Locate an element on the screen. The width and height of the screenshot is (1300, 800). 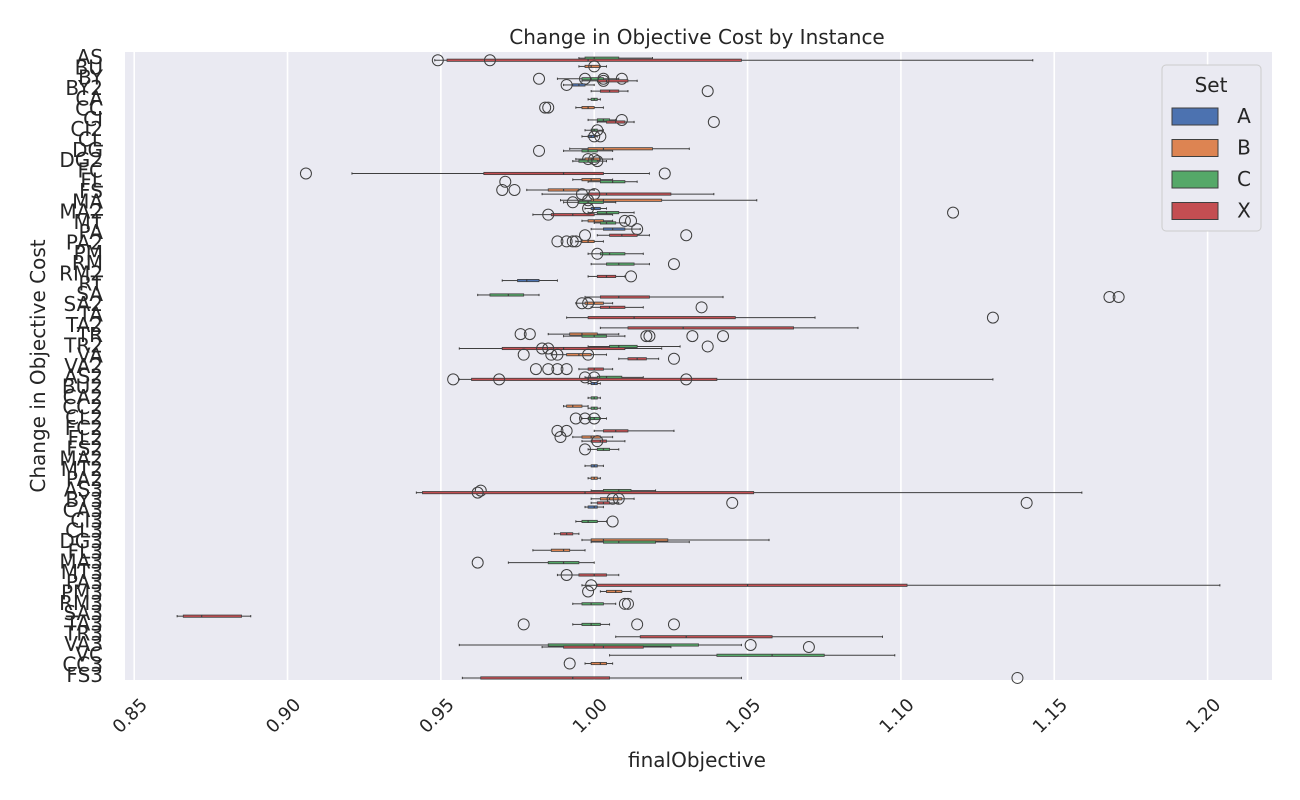
box-CA2-C is located at coordinates (594, 398).